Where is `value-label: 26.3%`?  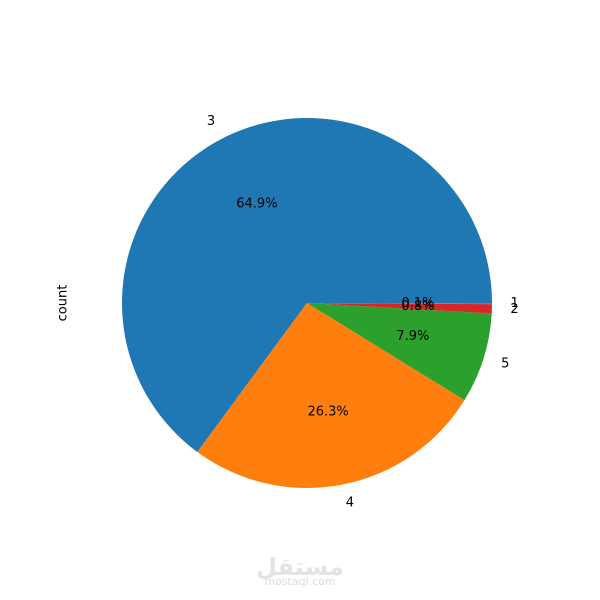
value-label: 26.3% is located at coordinates (327, 411).